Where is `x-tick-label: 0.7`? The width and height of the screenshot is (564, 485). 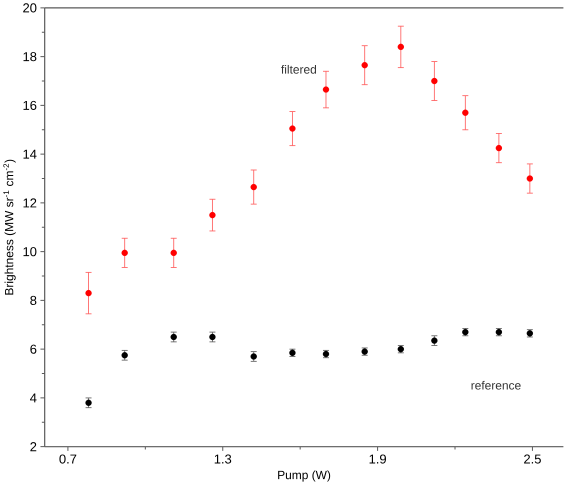 x-tick-label: 0.7 is located at coordinates (67, 459).